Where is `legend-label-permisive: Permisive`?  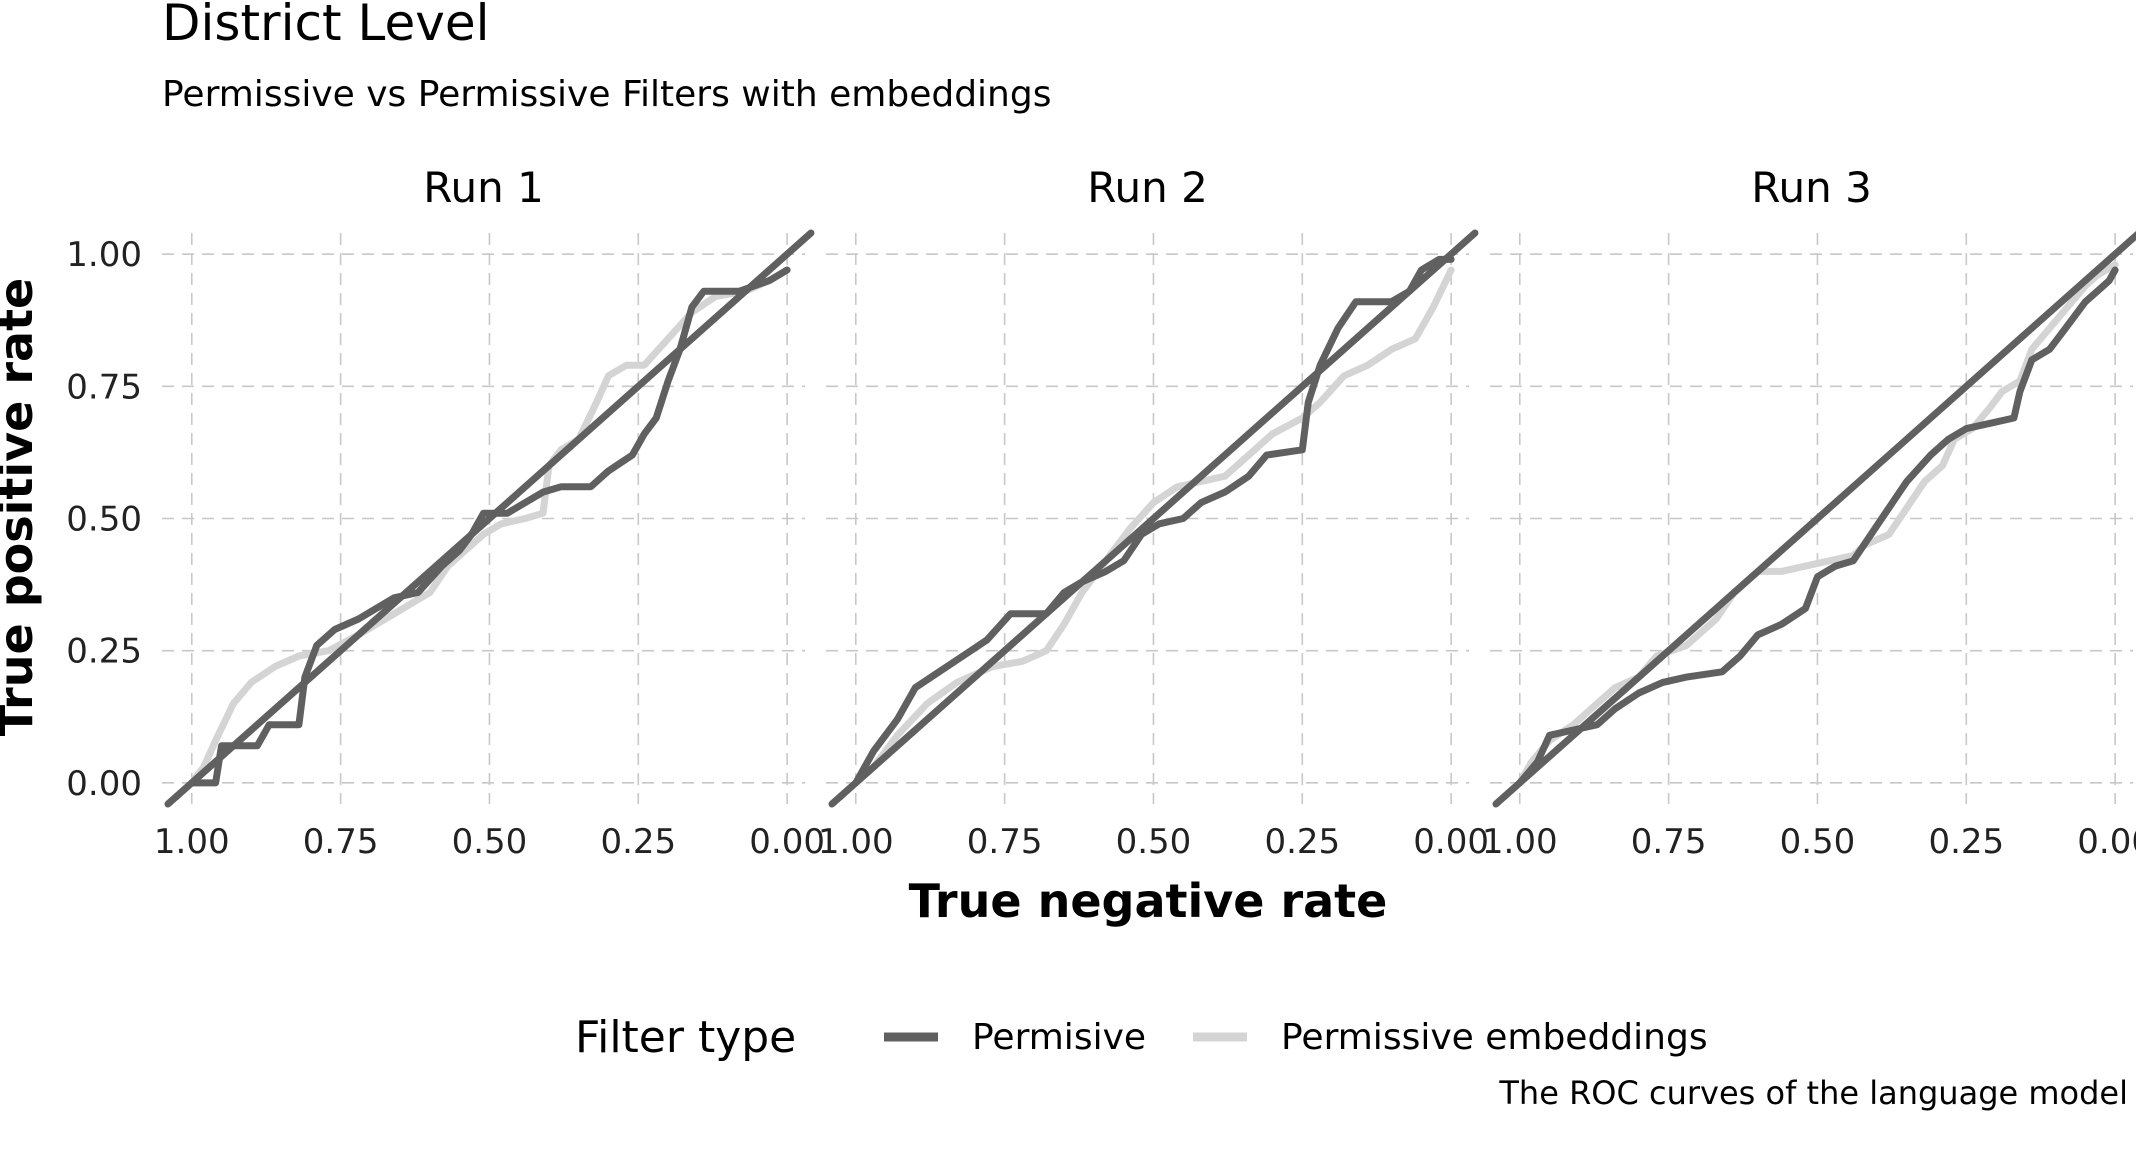
legend-label-permisive: Permisive is located at coordinates (1059, 1037).